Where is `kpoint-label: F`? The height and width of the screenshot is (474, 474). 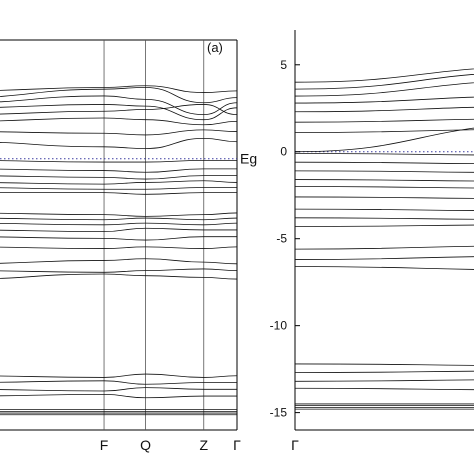
kpoint-label: F is located at coordinates (104, 445).